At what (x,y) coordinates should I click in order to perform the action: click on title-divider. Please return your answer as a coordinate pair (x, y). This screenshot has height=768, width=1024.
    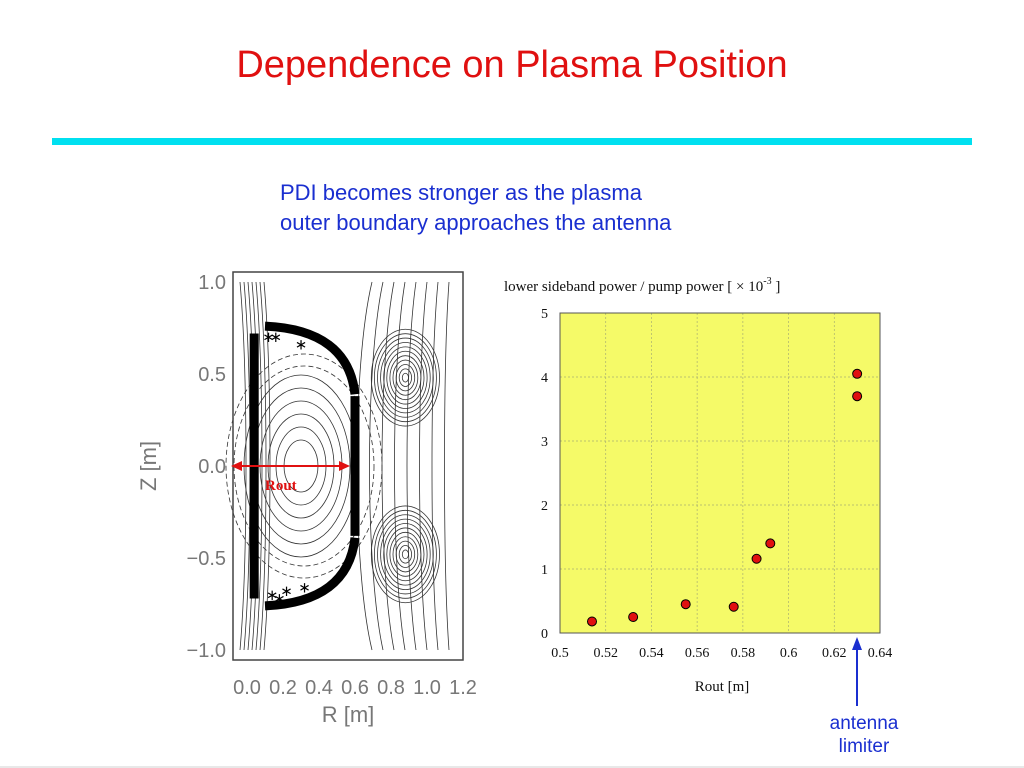
    Looking at the image, I should click on (512, 141).